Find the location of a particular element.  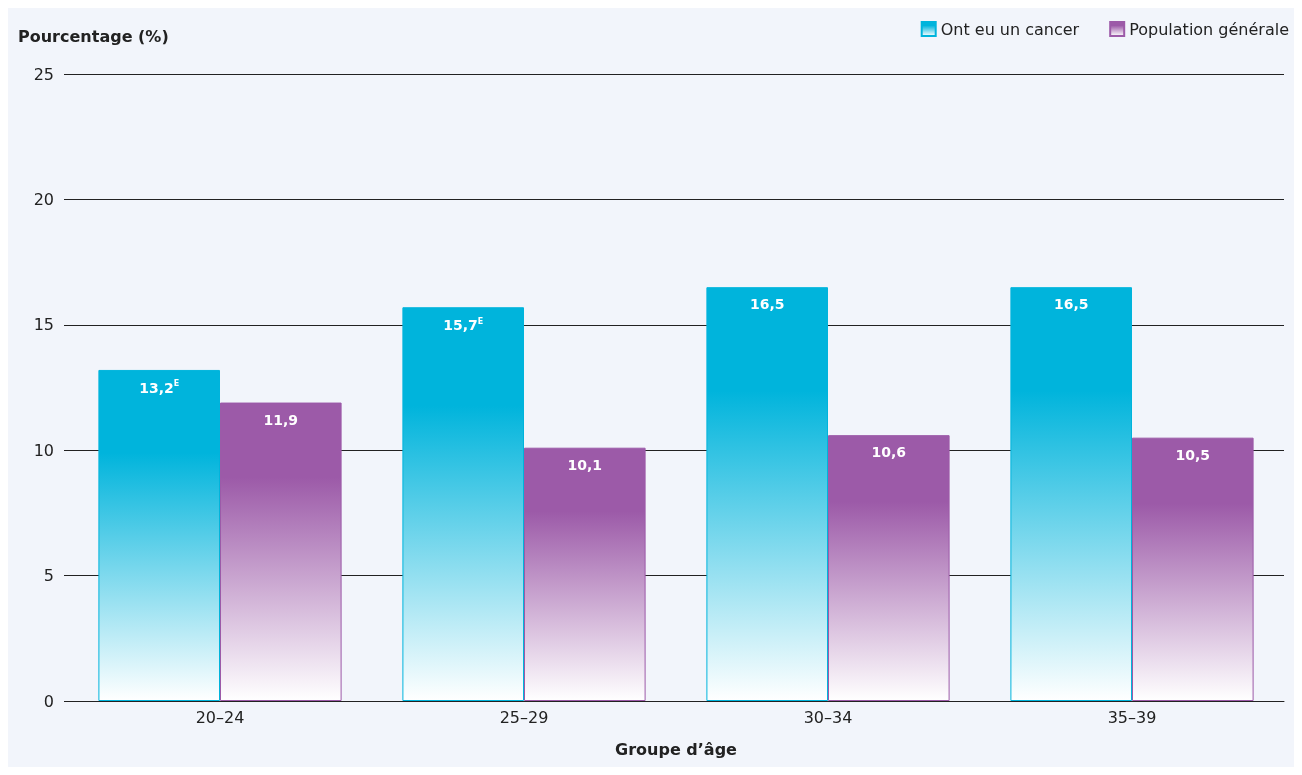

x-tick-label: 25–29 is located at coordinates (524, 717).